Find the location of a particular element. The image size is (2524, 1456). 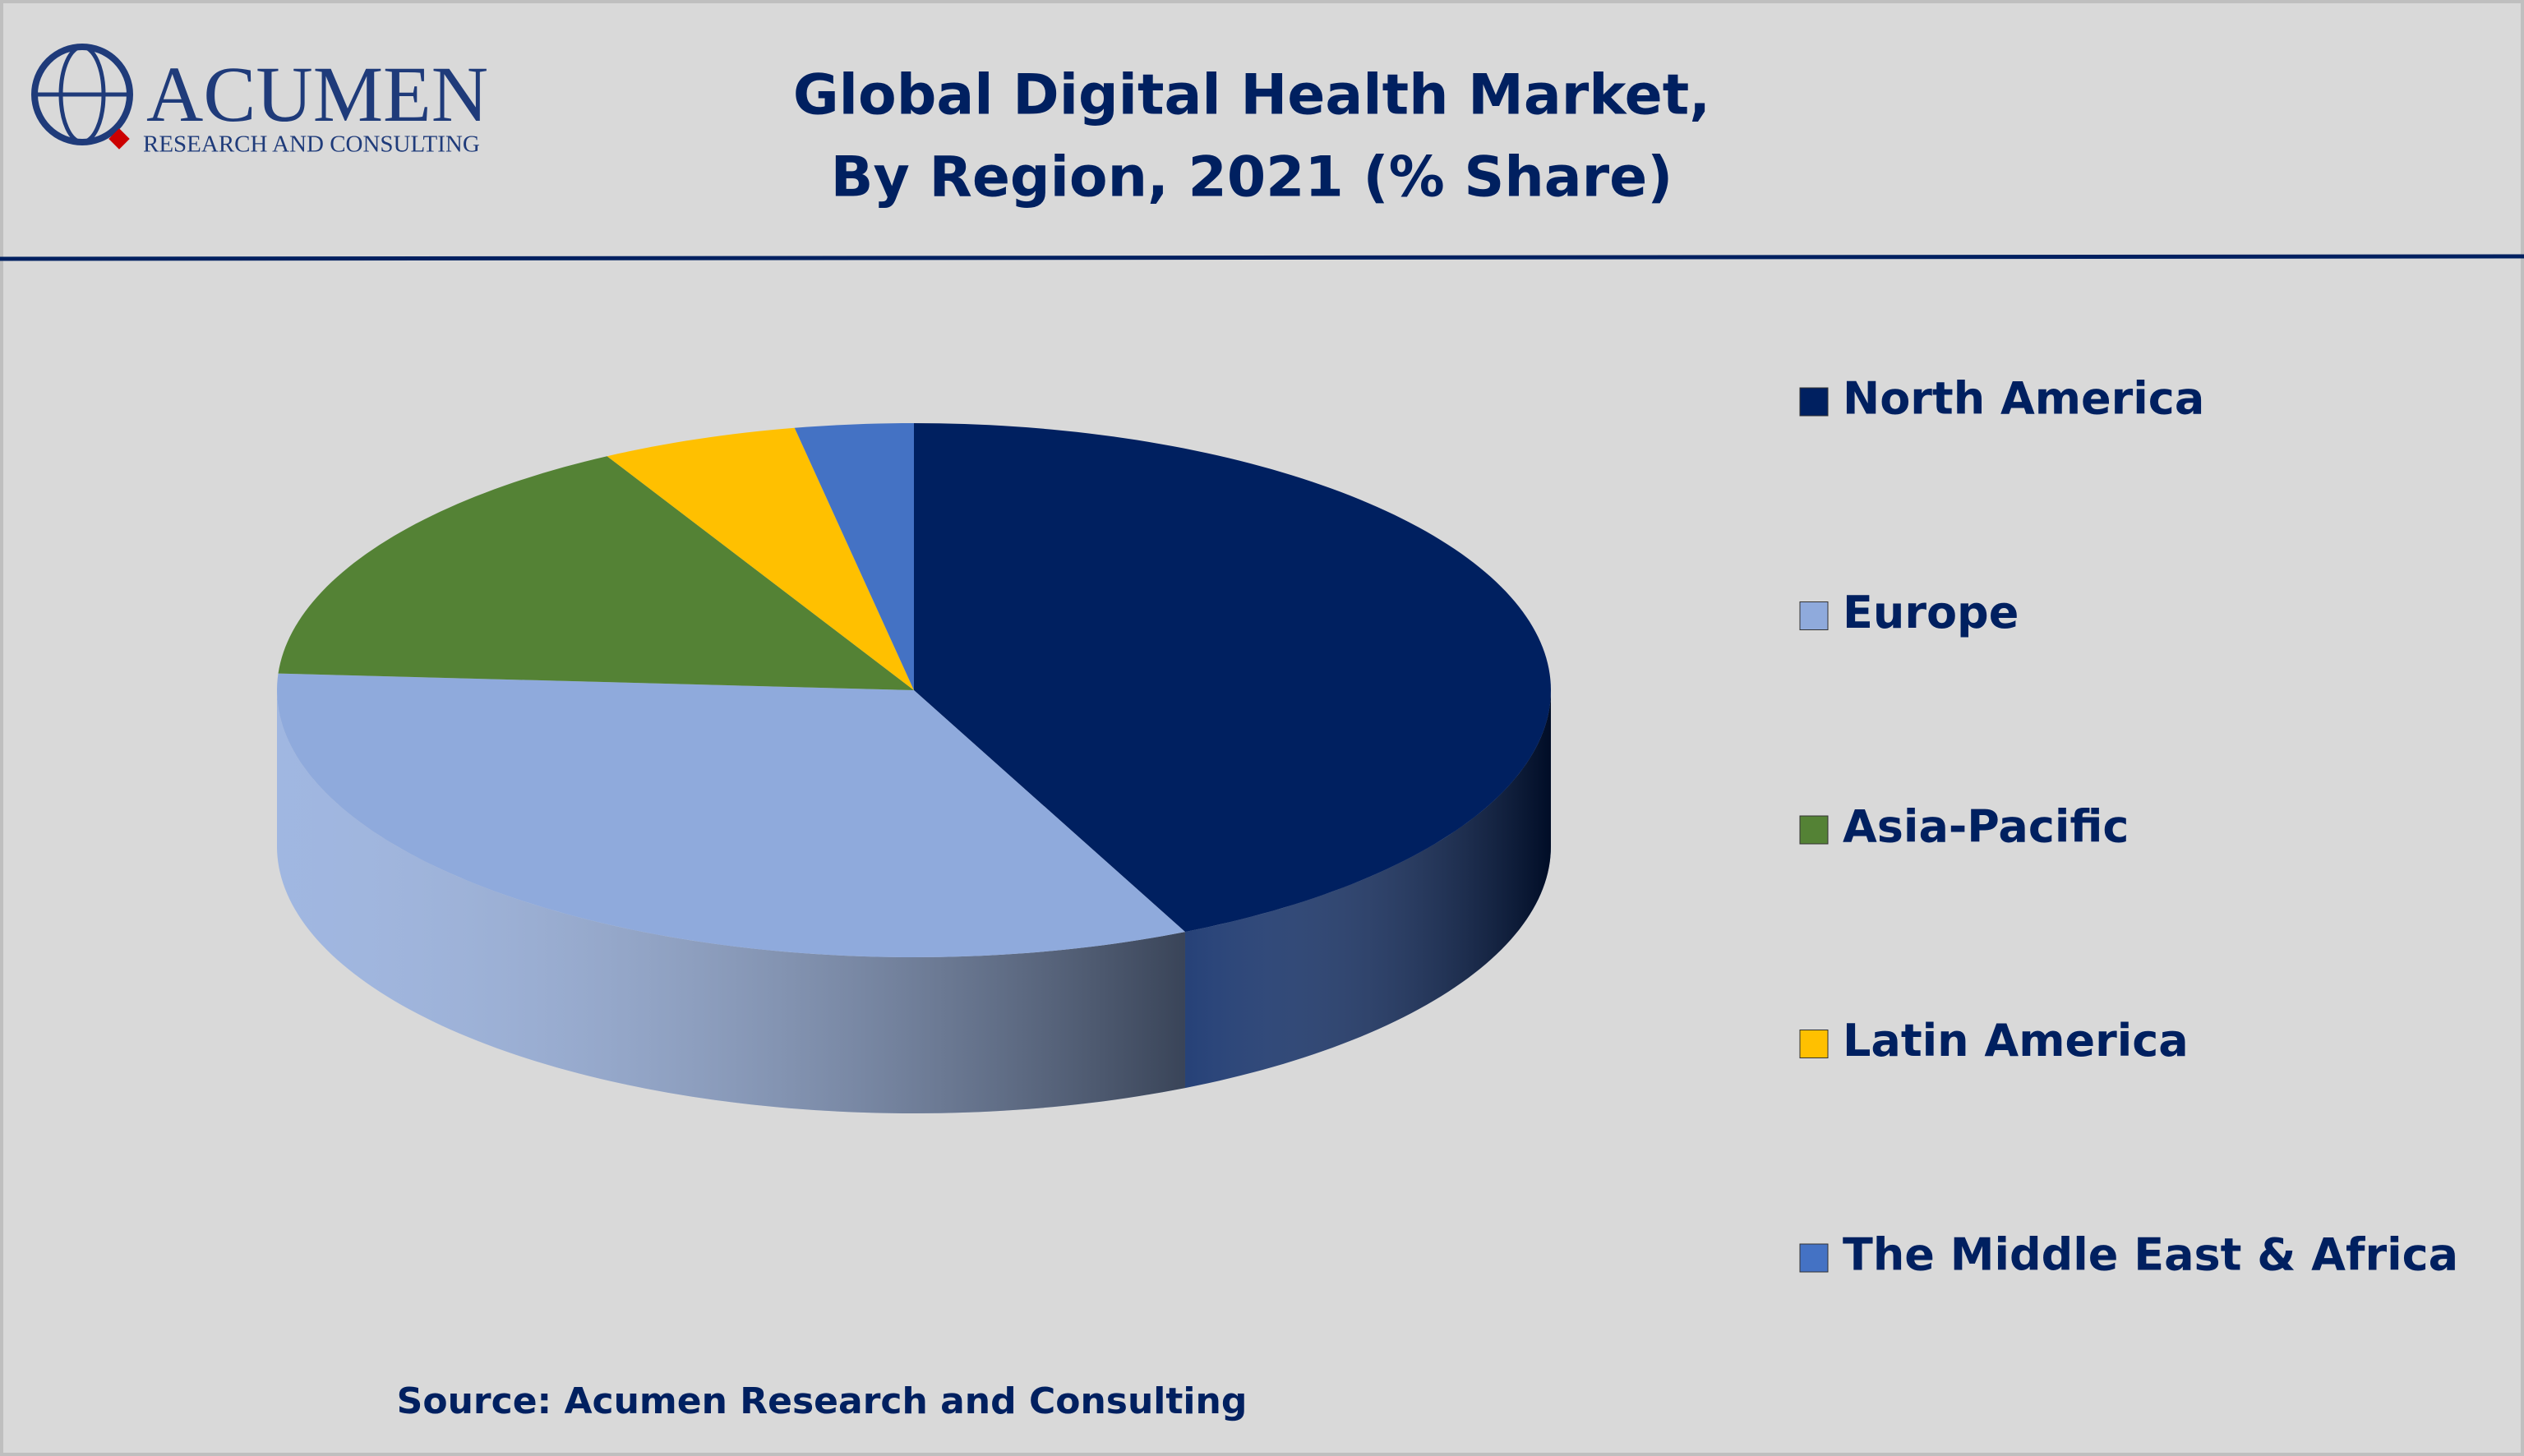

legend-label: Europe is located at coordinates (1931, 612).